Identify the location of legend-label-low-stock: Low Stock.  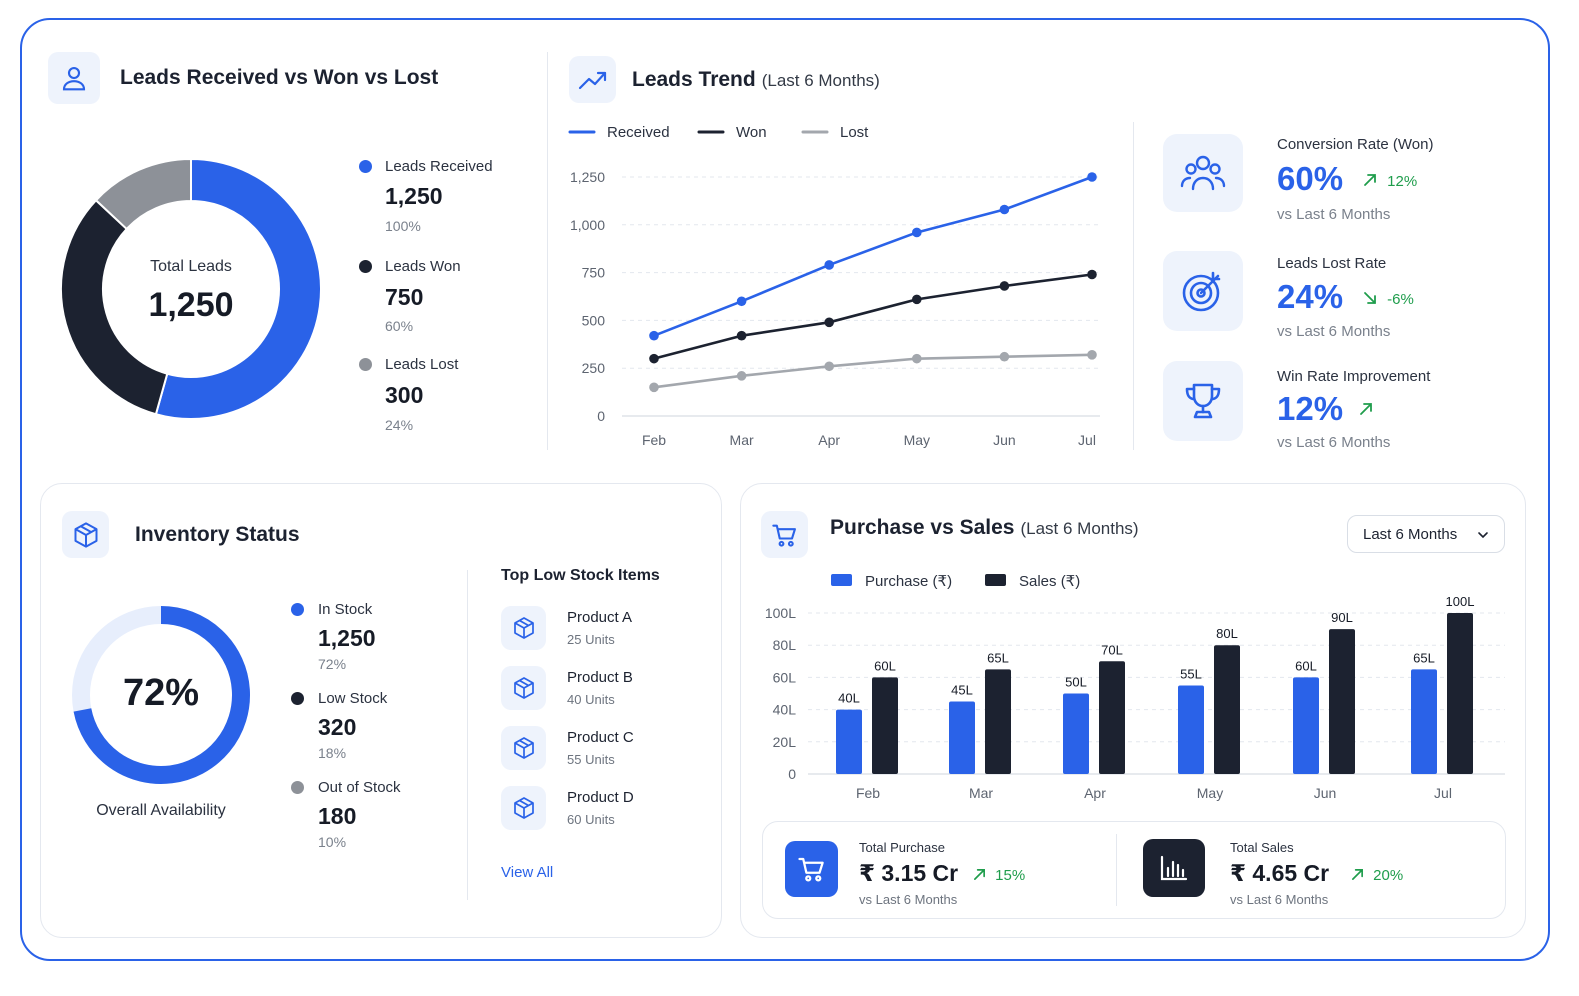
(353, 698).